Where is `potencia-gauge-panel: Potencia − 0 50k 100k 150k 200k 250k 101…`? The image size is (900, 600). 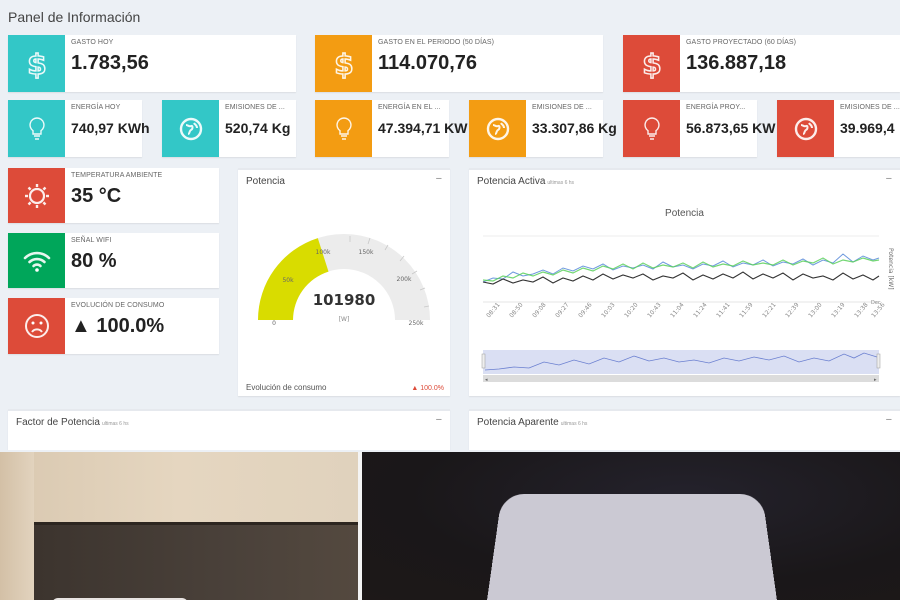
potencia-gauge-panel: Potencia − 0 50k 100k 150k 200k 250k 101… is located at coordinates (344, 282).